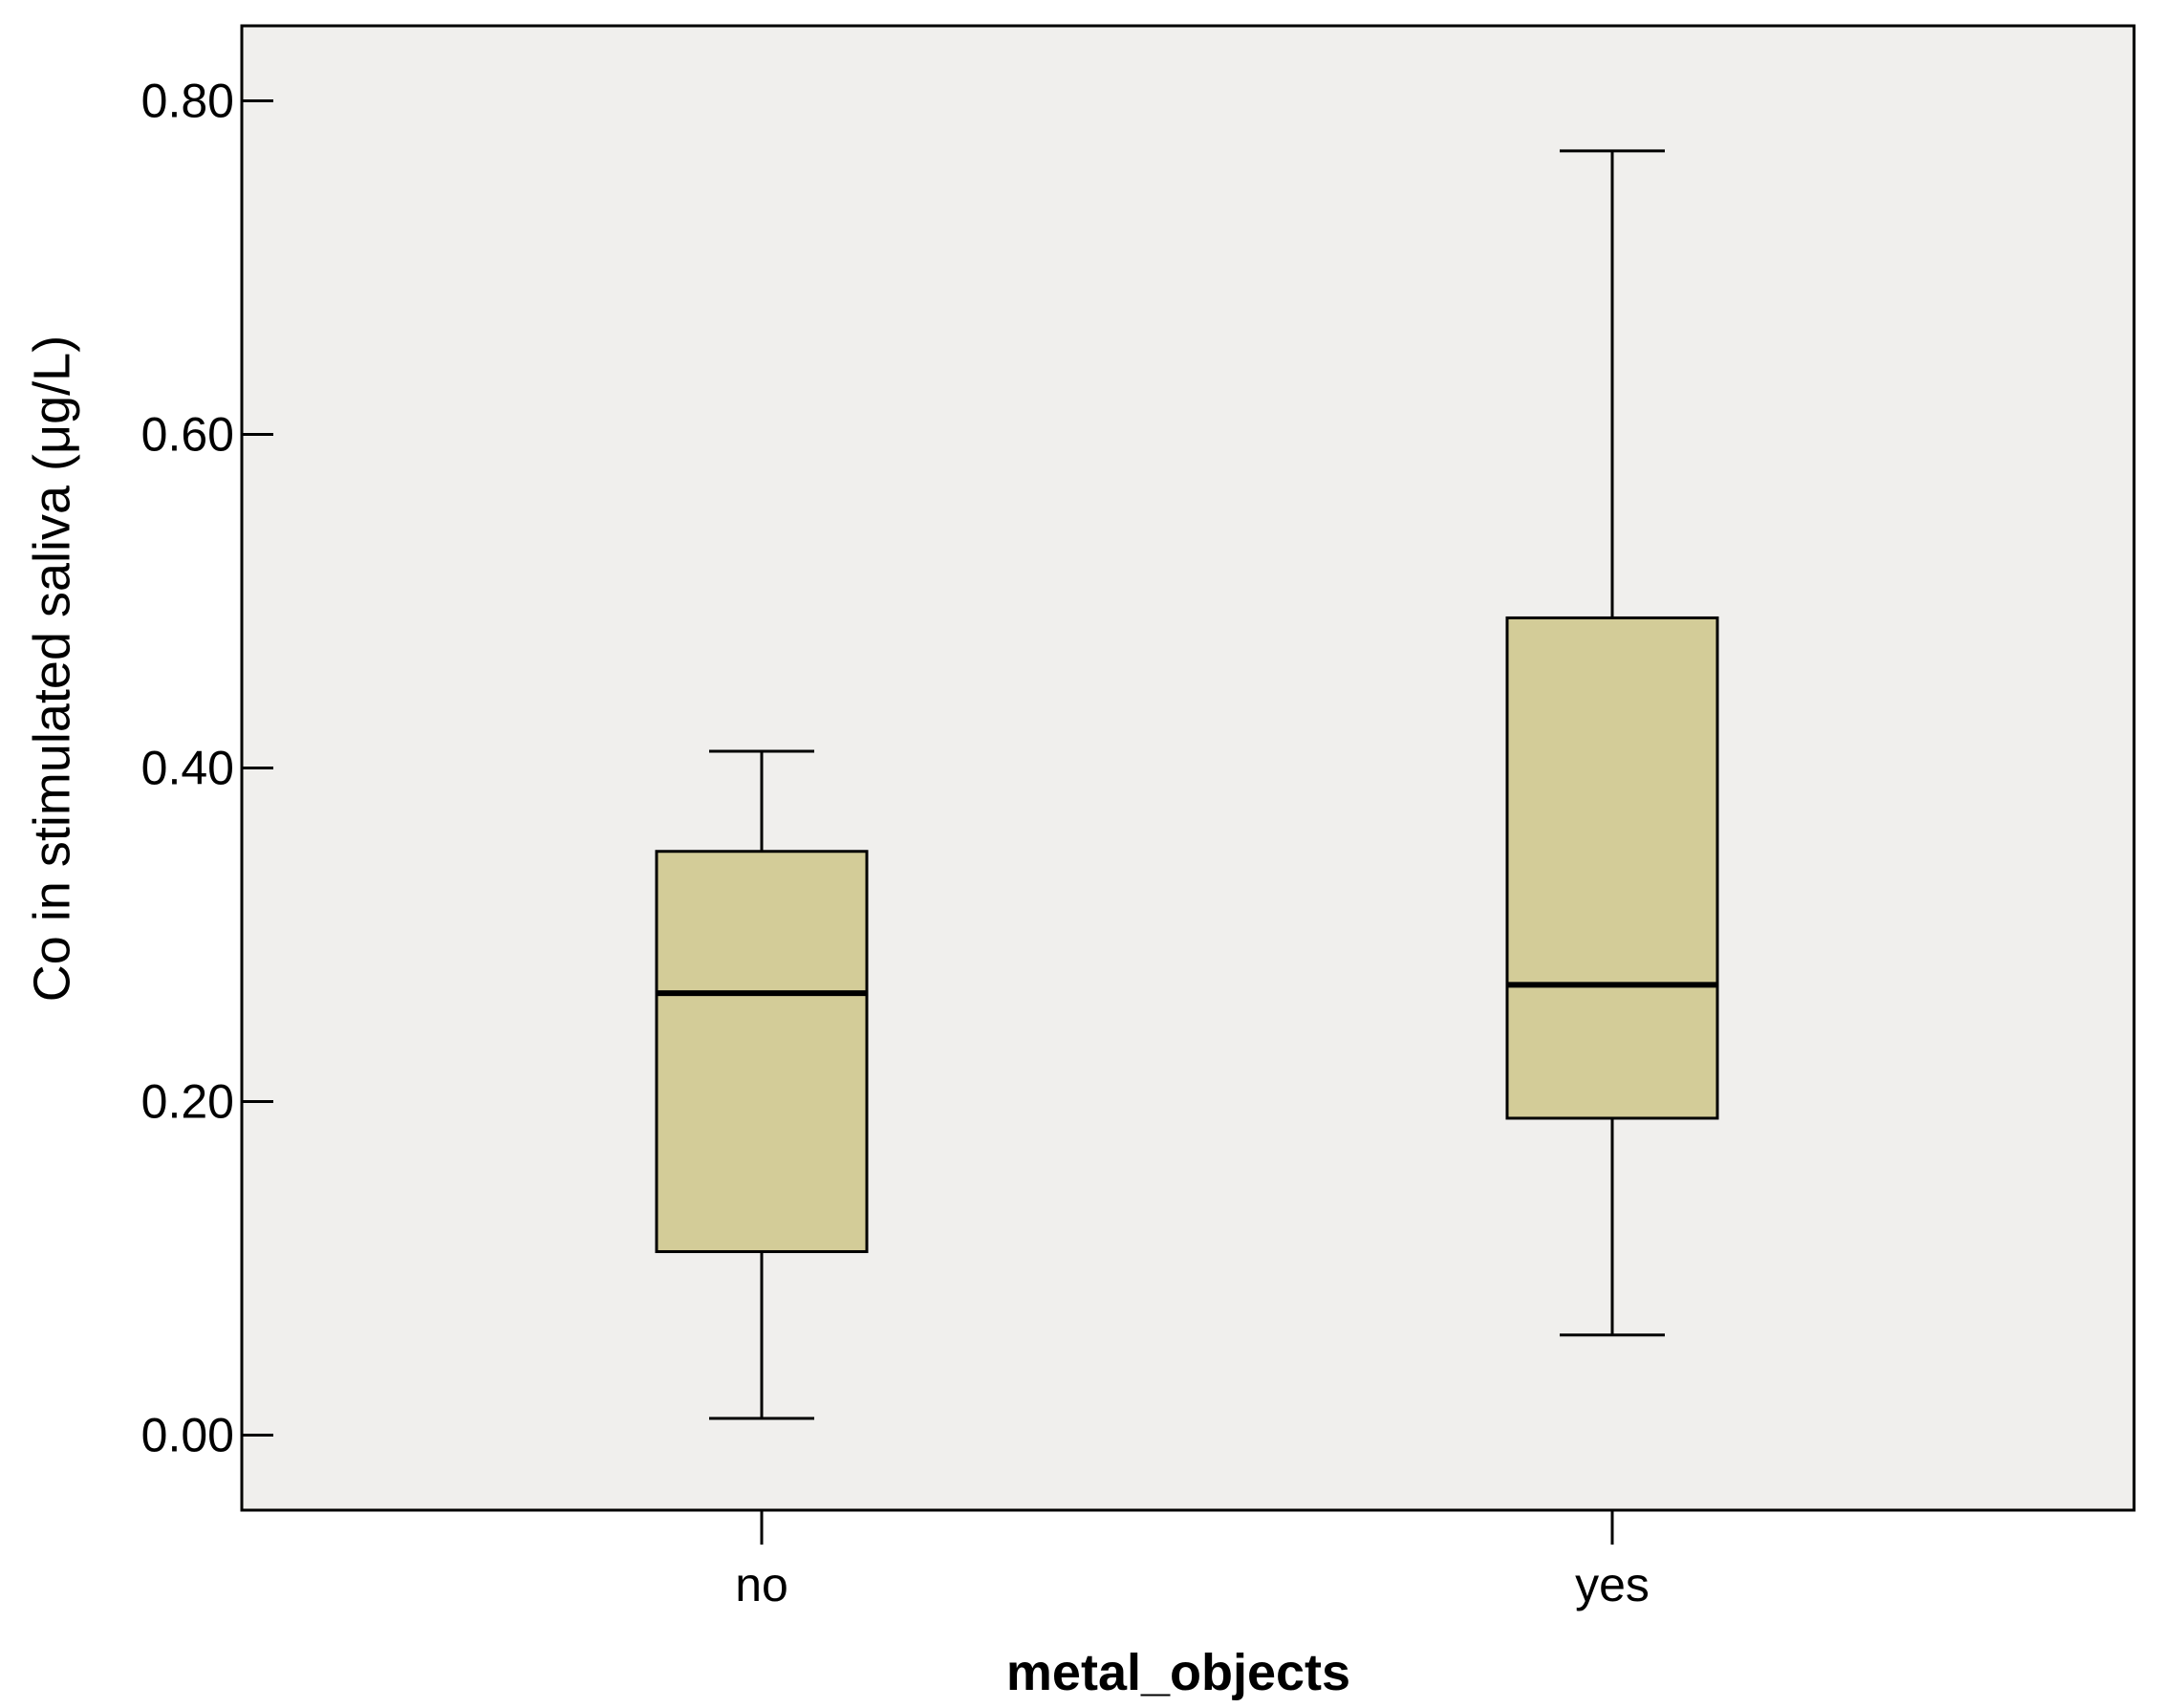  What do you see at coordinates (1612, 1584) in the screenshot?
I see `x-tick-label: yes` at bounding box center [1612, 1584].